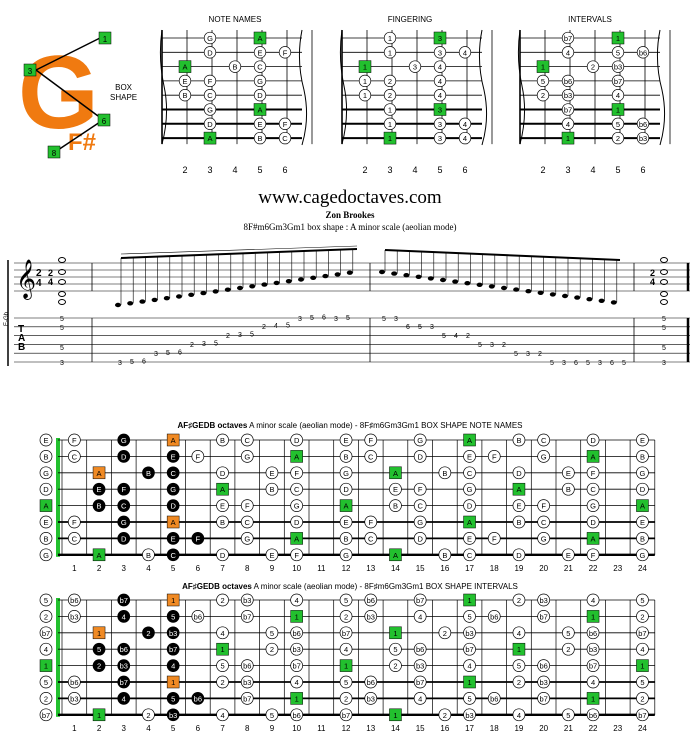 The width and height of the screenshot is (700, 746). What do you see at coordinates (350, 197) in the screenshot?
I see `site-url: www.cagedoctaves.com` at bounding box center [350, 197].